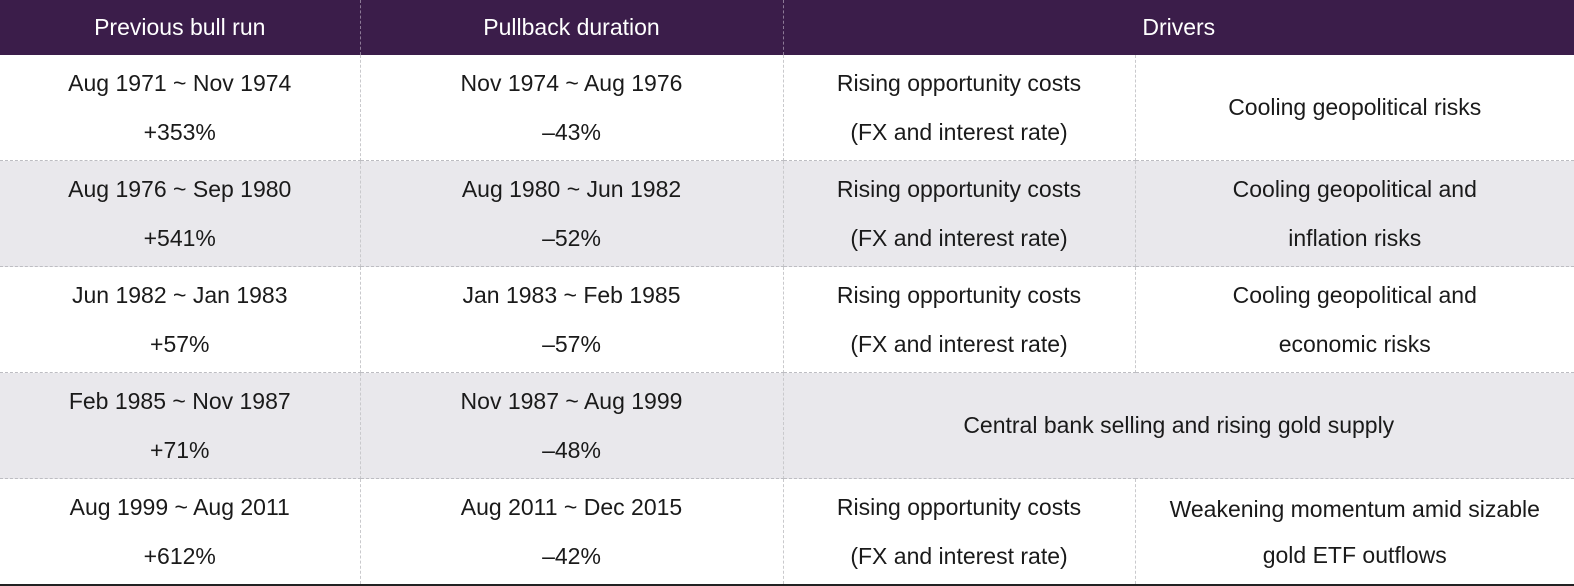  I want to click on pullback-period: Jan 1983 ~ Feb 1985, so click(572, 295).